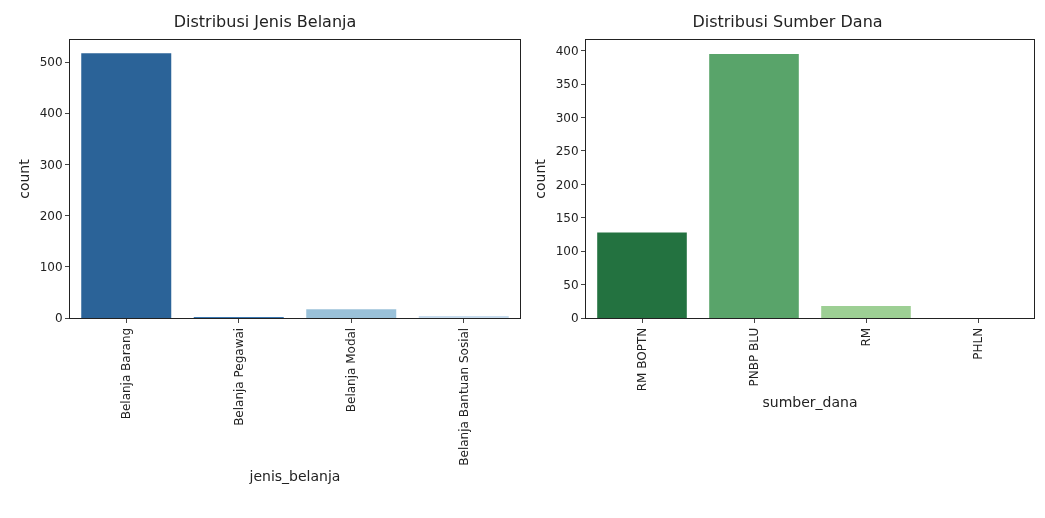 Image resolution: width=1045 pixels, height=518 pixels. What do you see at coordinates (126, 373) in the screenshot?
I see `x-tick-label: Belanja Barang` at bounding box center [126, 373].